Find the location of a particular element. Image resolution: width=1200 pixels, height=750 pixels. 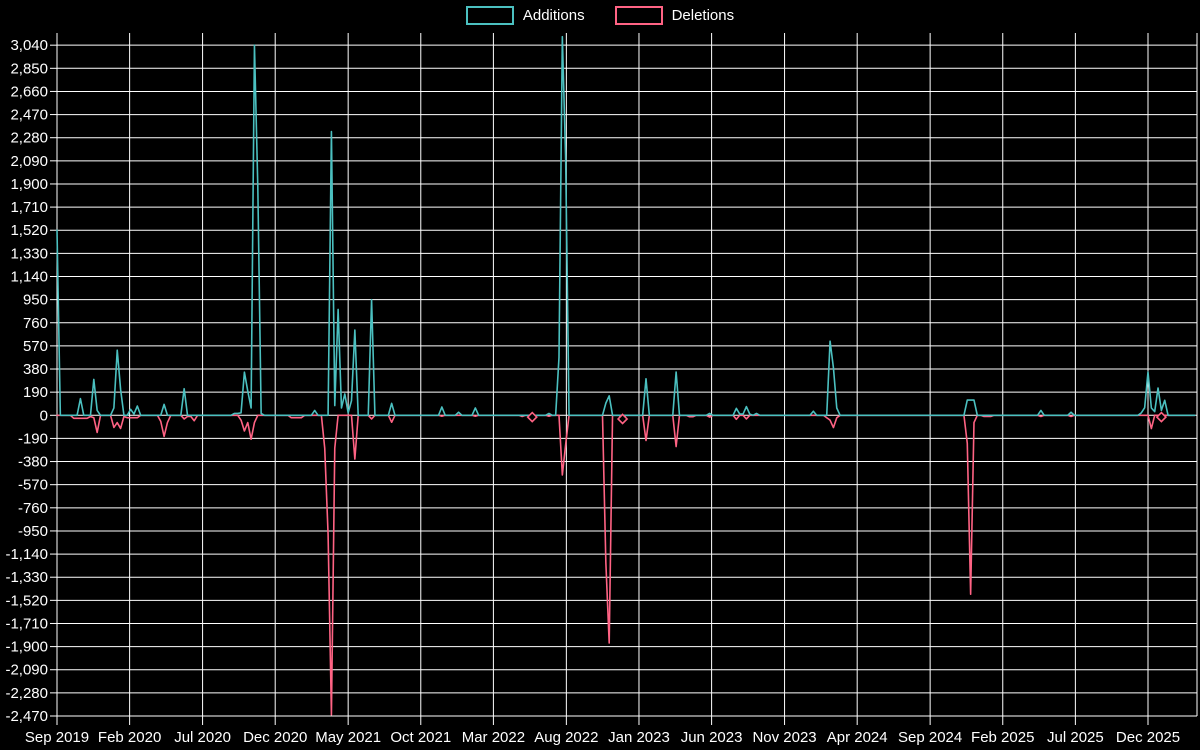

additions-swatch-icon is located at coordinates (489, 15).